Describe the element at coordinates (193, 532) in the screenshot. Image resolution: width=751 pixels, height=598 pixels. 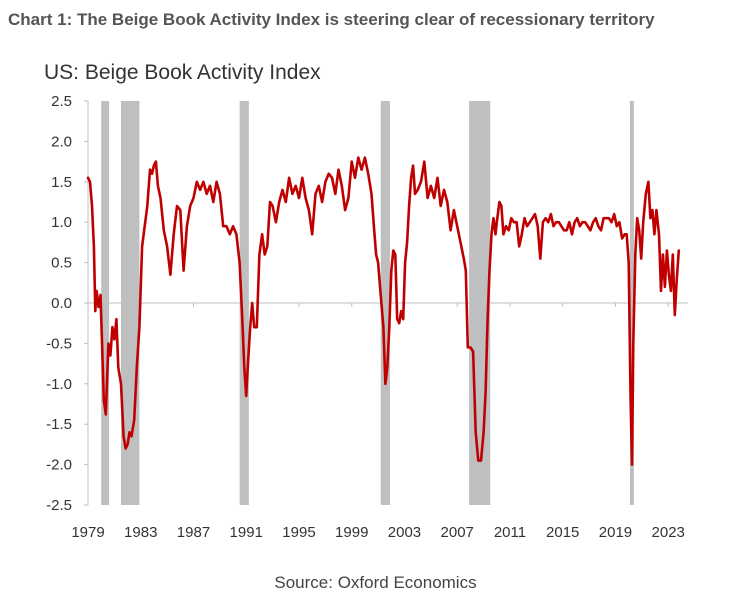
I see `x-tick-label: 1987` at that location.